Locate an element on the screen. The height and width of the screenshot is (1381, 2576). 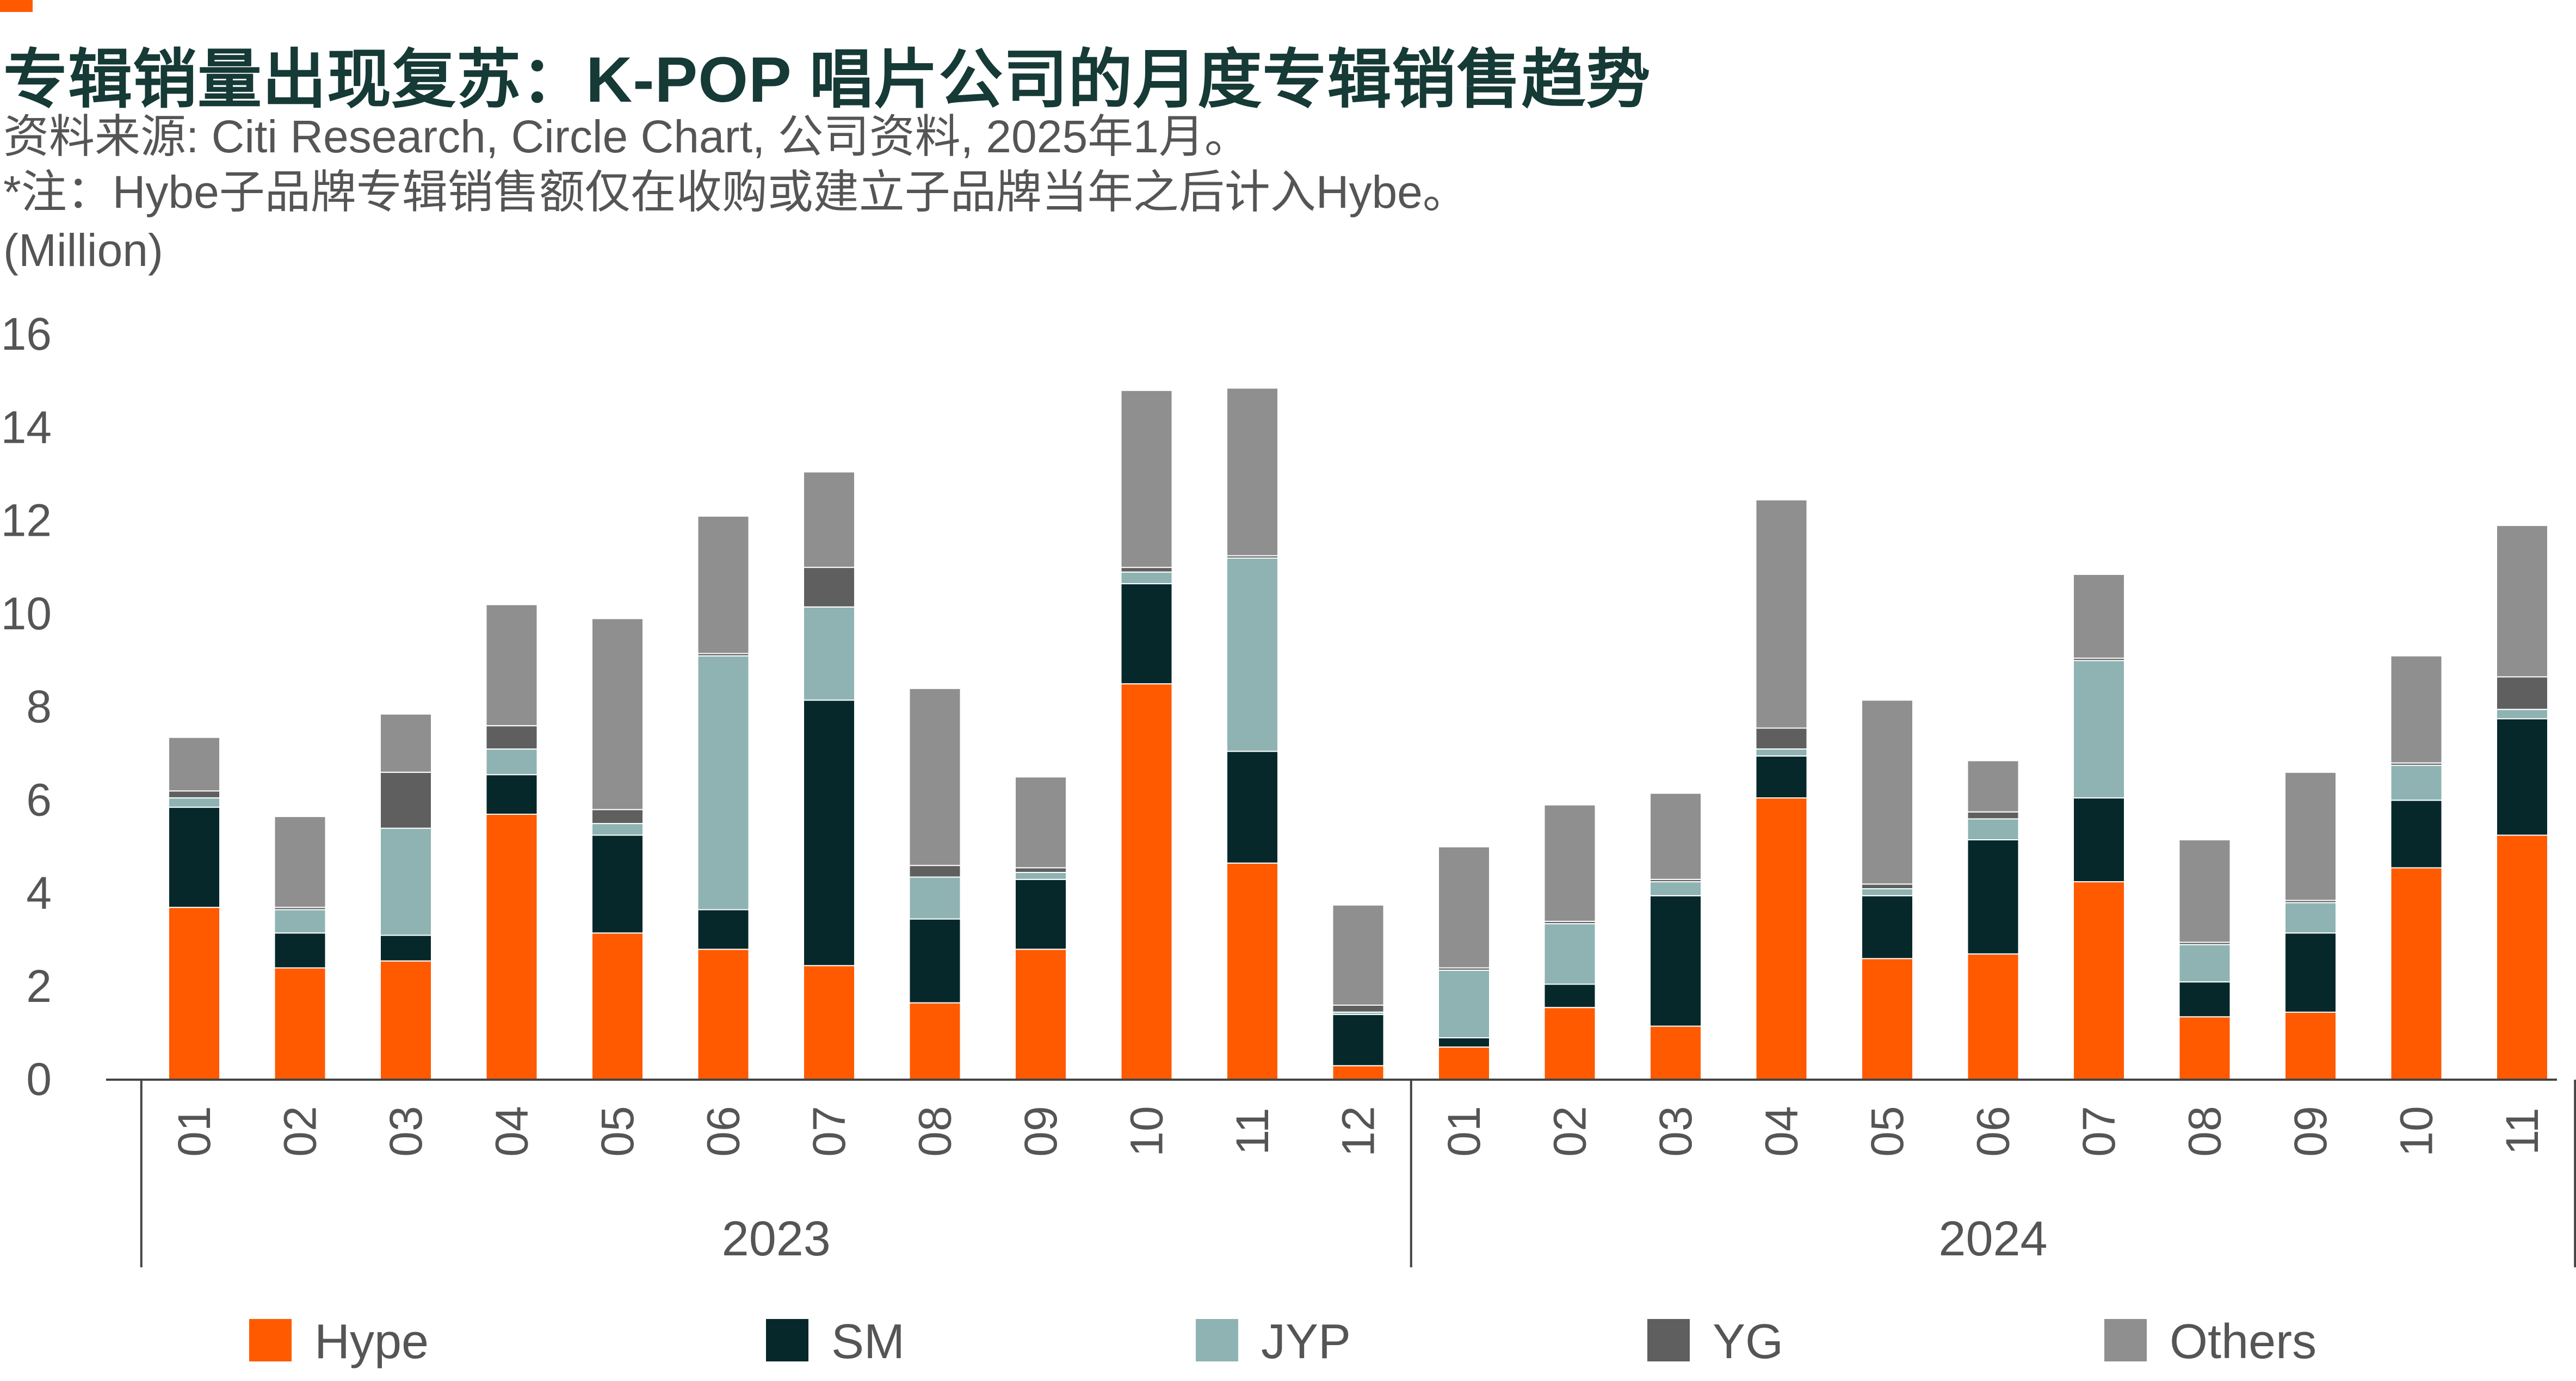
x-tick-label-2023-11: 11 is located at coordinates (1252, 1131).